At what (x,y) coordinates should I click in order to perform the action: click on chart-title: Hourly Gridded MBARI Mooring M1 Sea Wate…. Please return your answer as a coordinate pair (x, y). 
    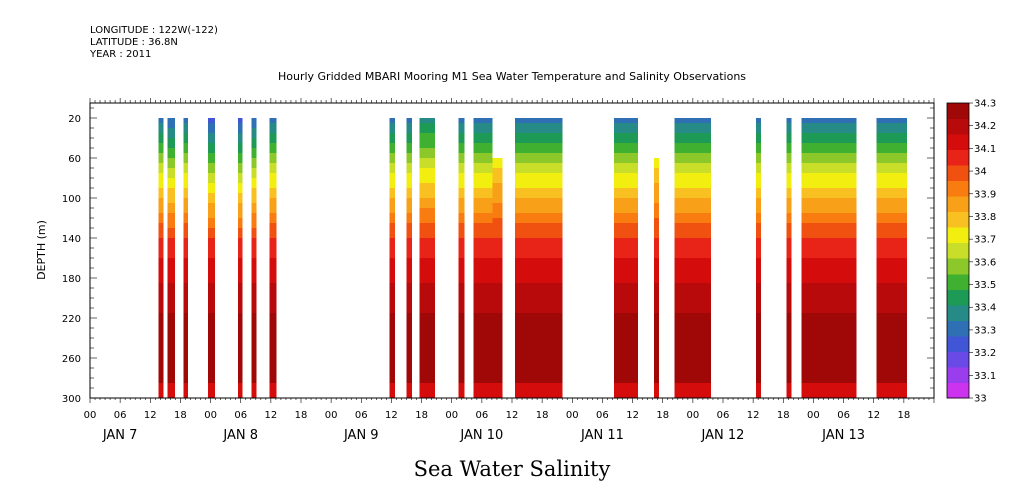
    Looking at the image, I should click on (512, 76).